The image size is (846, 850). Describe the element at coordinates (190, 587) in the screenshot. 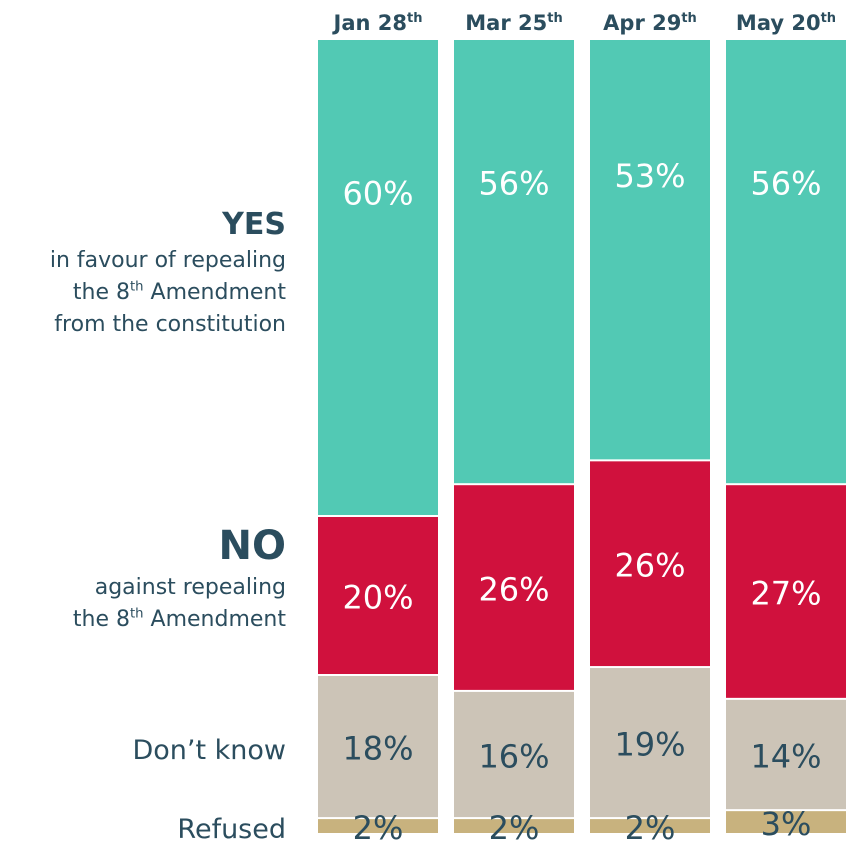

I see `no-desc-line1: against repealing` at that location.